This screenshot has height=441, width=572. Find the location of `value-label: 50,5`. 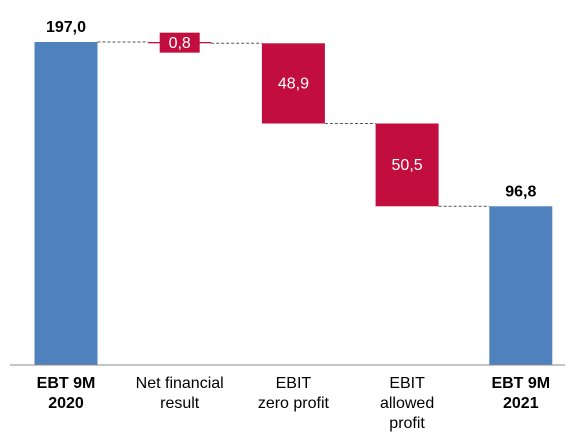

value-label: 50,5 is located at coordinates (407, 165).